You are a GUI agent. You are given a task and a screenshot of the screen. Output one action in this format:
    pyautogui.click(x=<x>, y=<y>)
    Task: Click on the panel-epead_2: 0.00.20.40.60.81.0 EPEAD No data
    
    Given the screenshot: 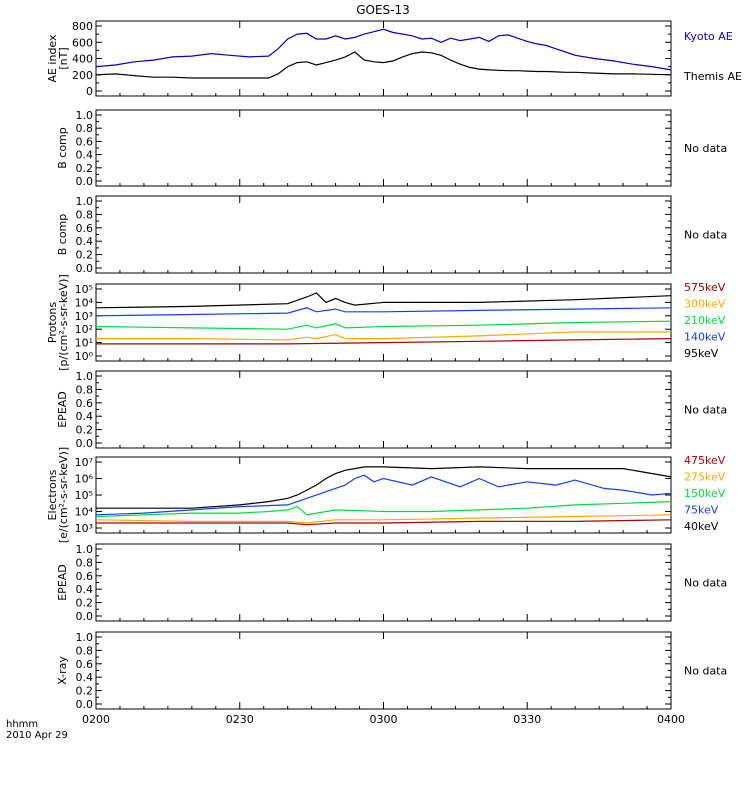 What is the action you would take?
    pyautogui.click(x=391, y=583)
    